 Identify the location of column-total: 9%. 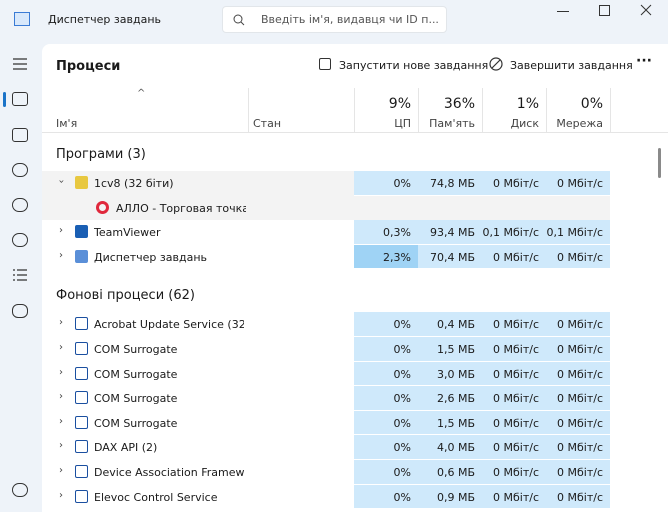
(399, 104).